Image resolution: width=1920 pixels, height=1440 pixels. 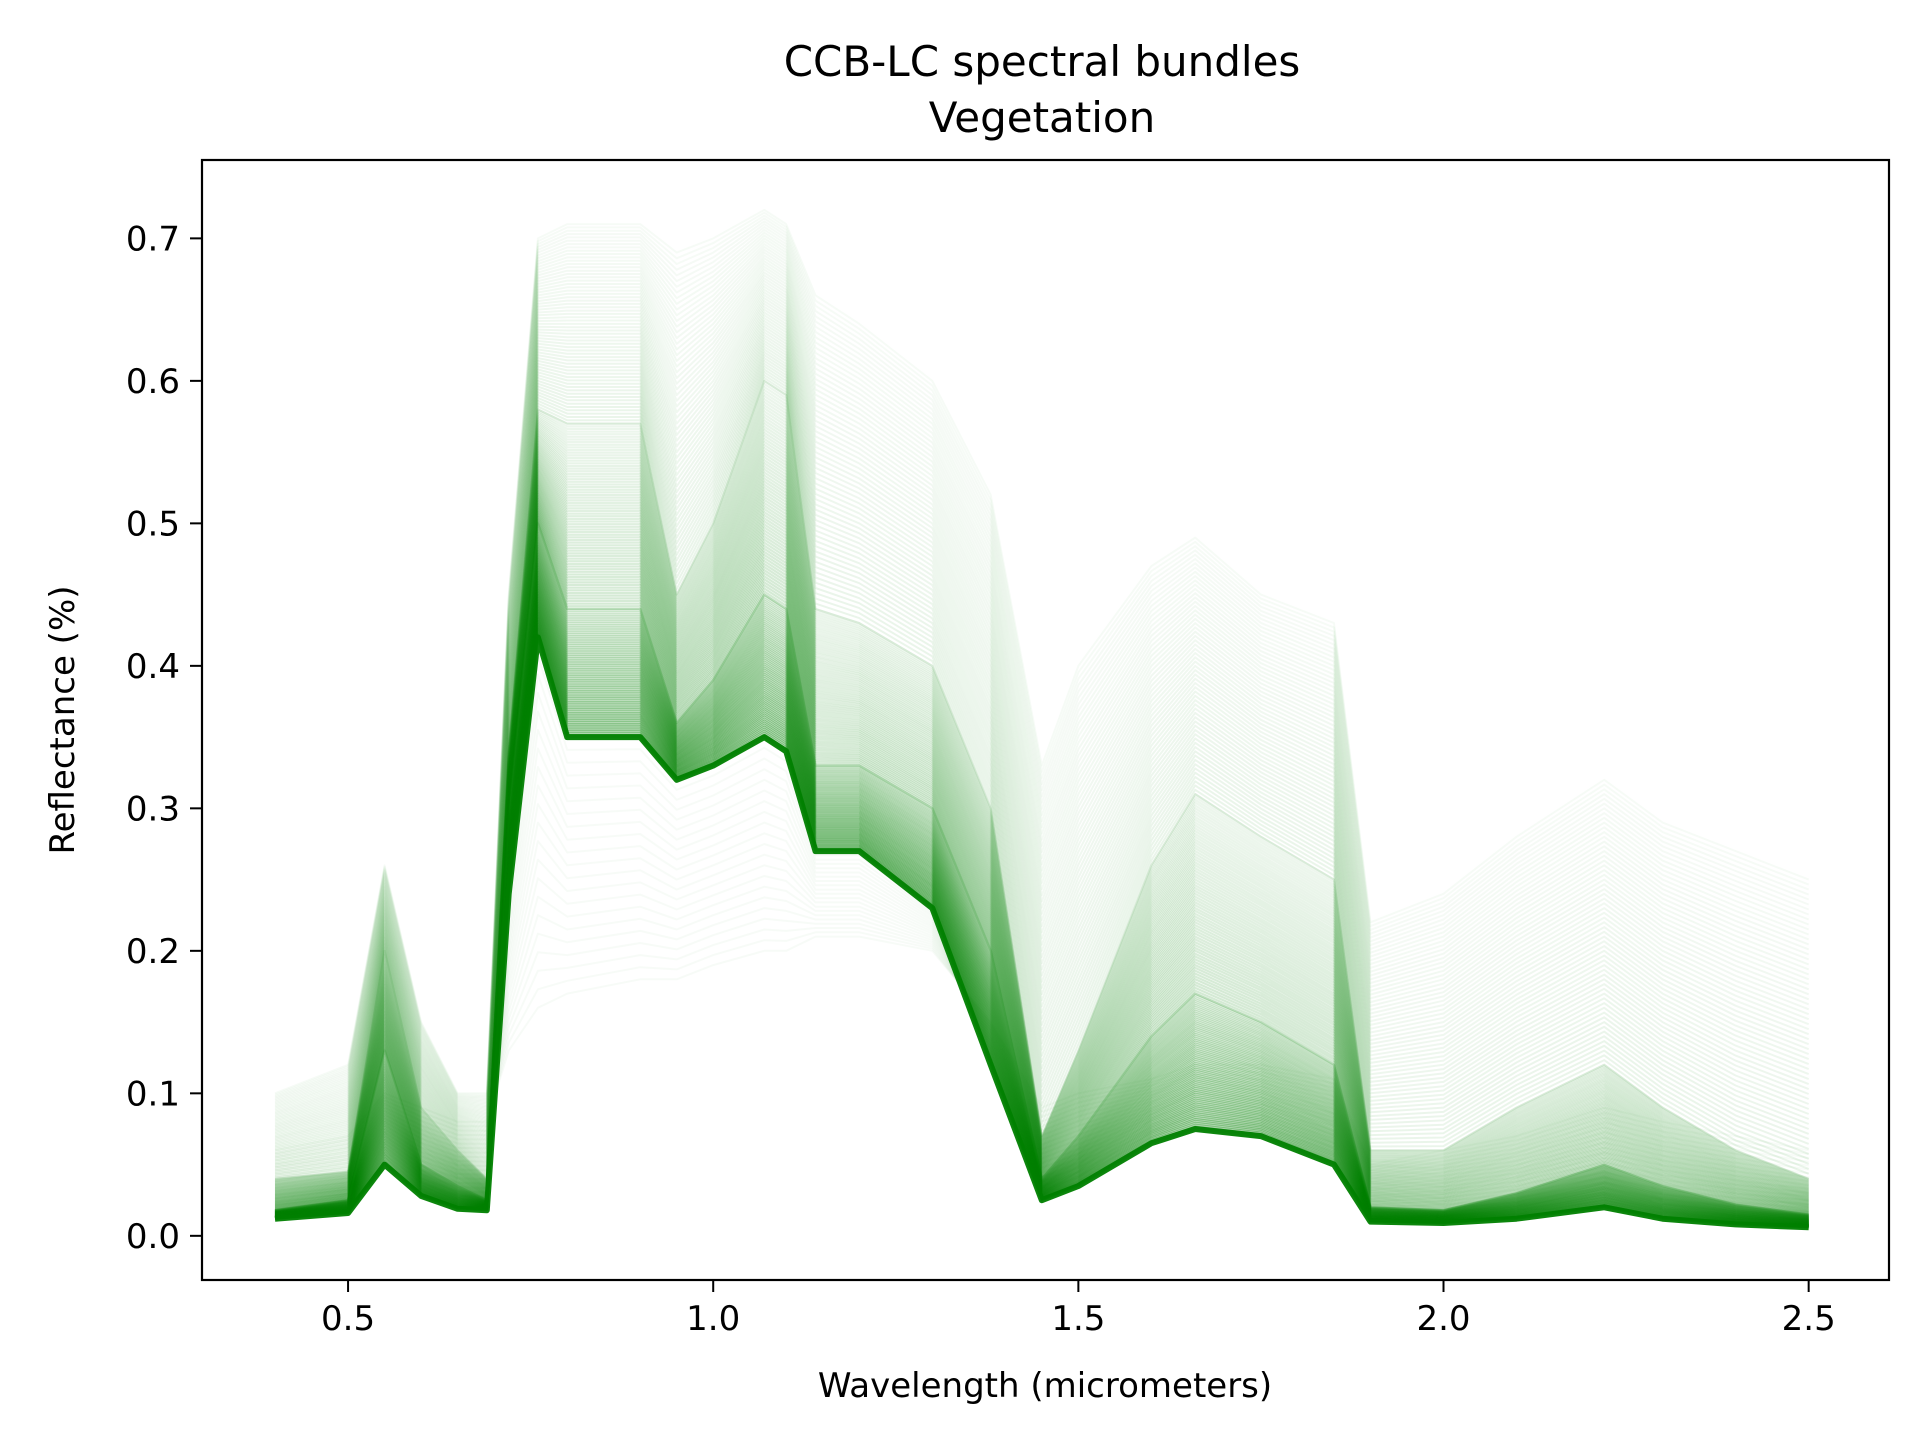 What do you see at coordinates (153, 524) in the screenshot?
I see `y-tick-label: 0.5` at bounding box center [153, 524].